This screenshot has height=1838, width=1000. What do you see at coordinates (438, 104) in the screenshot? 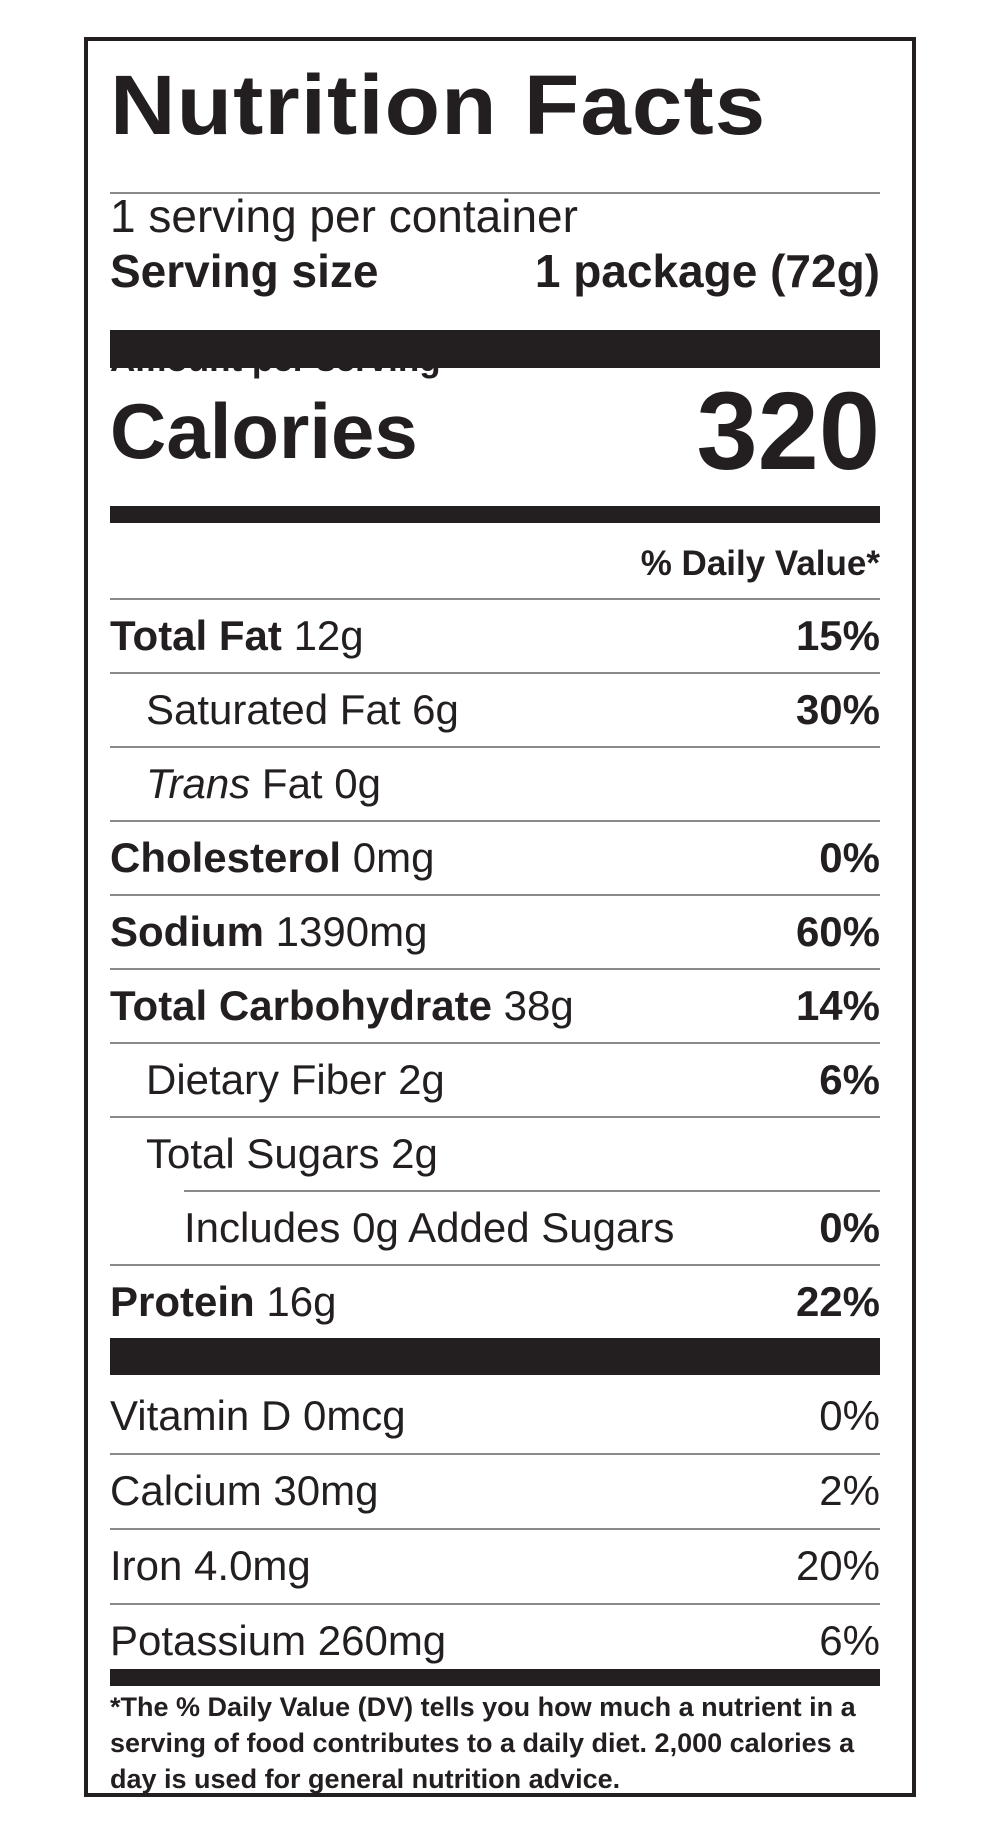
I see `label-title: Nutrition Facts` at bounding box center [438, 104].